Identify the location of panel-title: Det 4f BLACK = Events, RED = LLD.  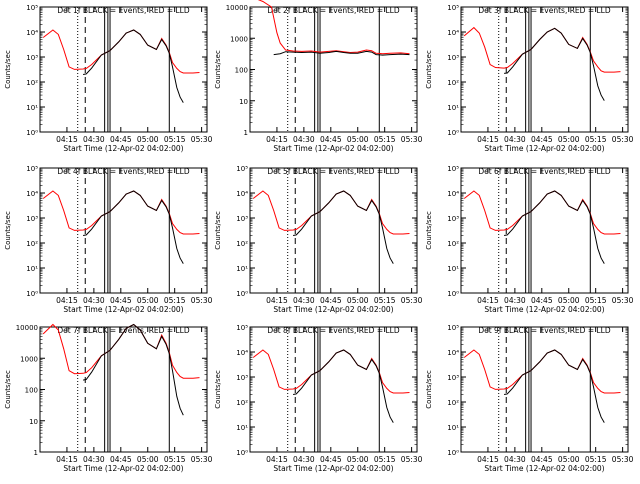
(123, 171).